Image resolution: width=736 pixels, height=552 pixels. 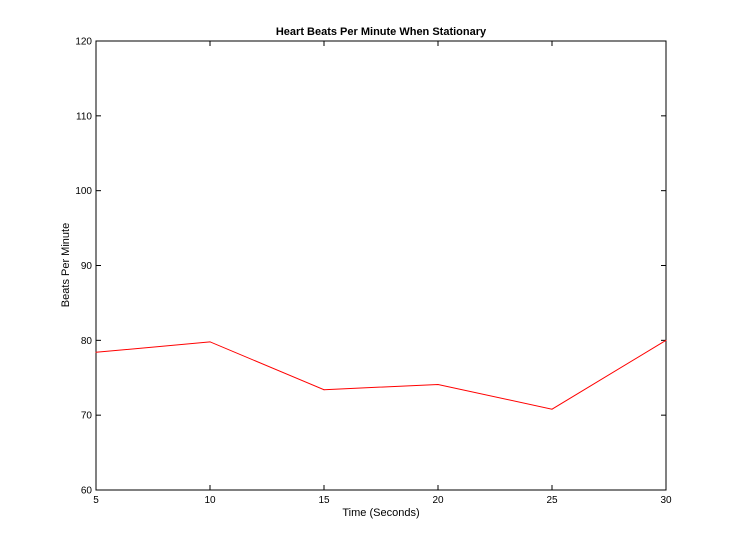 I want to click on y-axis-title: Beats Per Minute, so click(x=66, y=265).